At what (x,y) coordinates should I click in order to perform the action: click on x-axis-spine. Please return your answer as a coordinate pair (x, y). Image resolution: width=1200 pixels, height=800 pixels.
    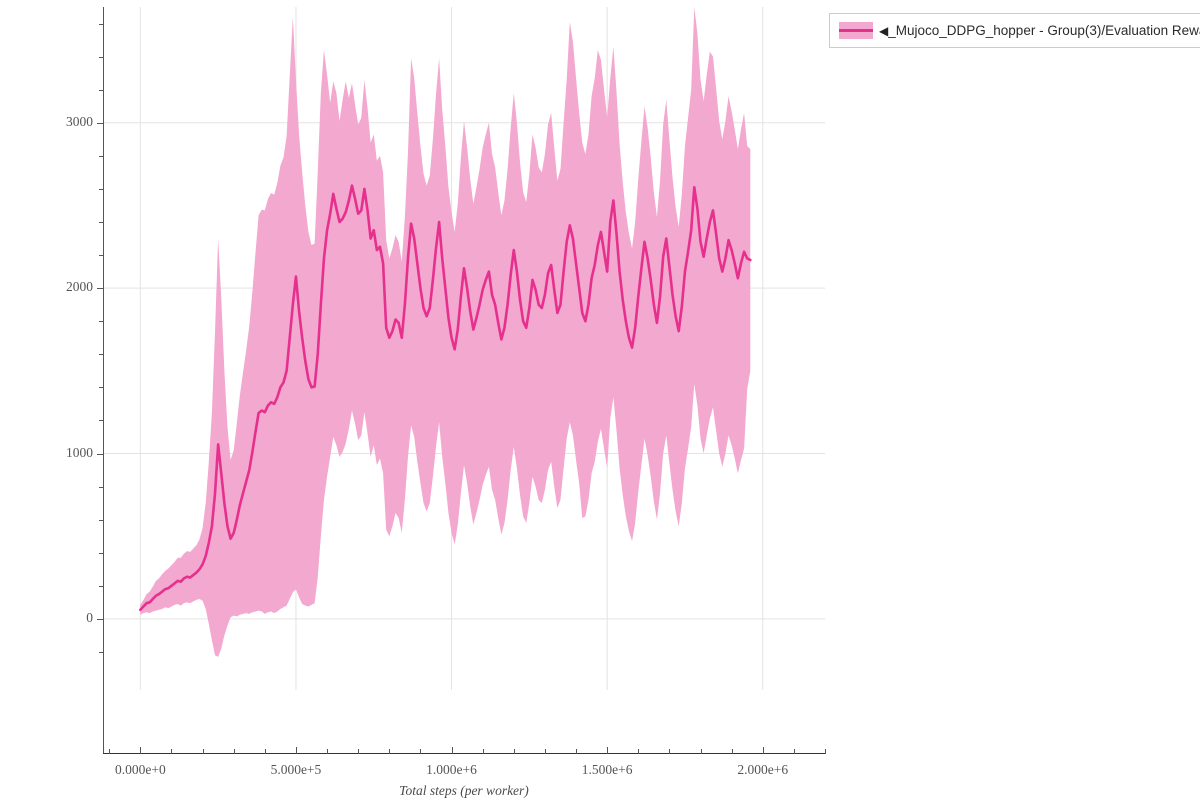
    Looking at the image, I should click on (464, 753).